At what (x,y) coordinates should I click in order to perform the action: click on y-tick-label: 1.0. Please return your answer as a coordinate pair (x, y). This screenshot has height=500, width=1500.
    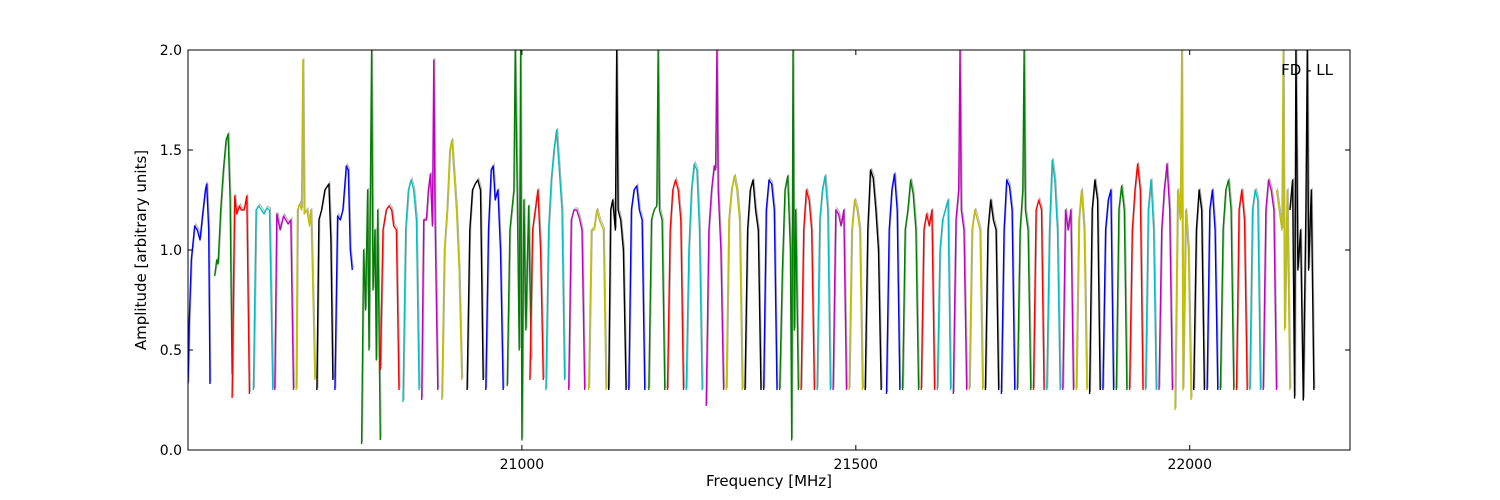
    Looking at the image, I should click on (171, 251).